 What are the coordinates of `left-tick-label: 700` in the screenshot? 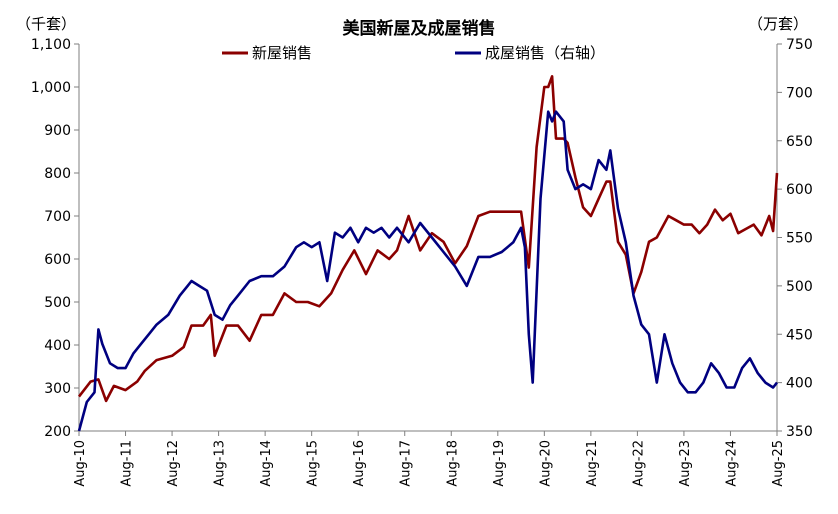 It's located at (57, 217).